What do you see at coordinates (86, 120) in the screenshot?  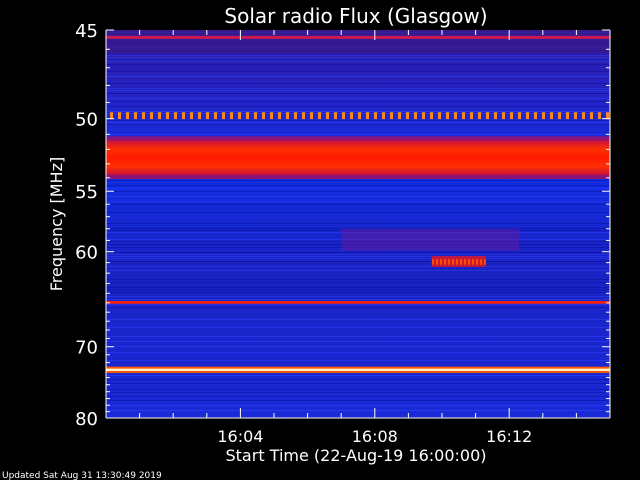 I see `y-tick-label: 50` at bounding box center [86, 120].